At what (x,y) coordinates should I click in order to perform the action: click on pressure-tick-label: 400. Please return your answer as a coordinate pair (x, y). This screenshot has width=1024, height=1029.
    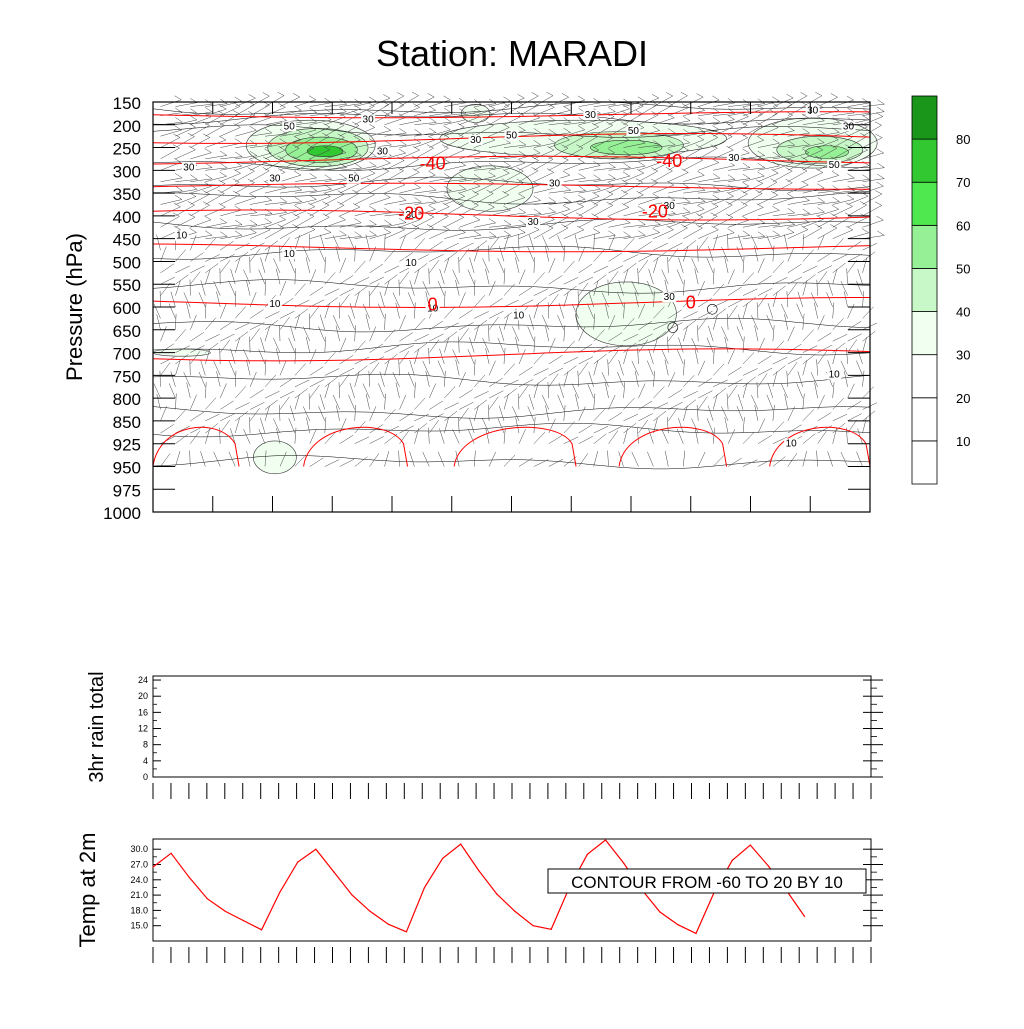
    Looking at the image, I should click on (127, 217).